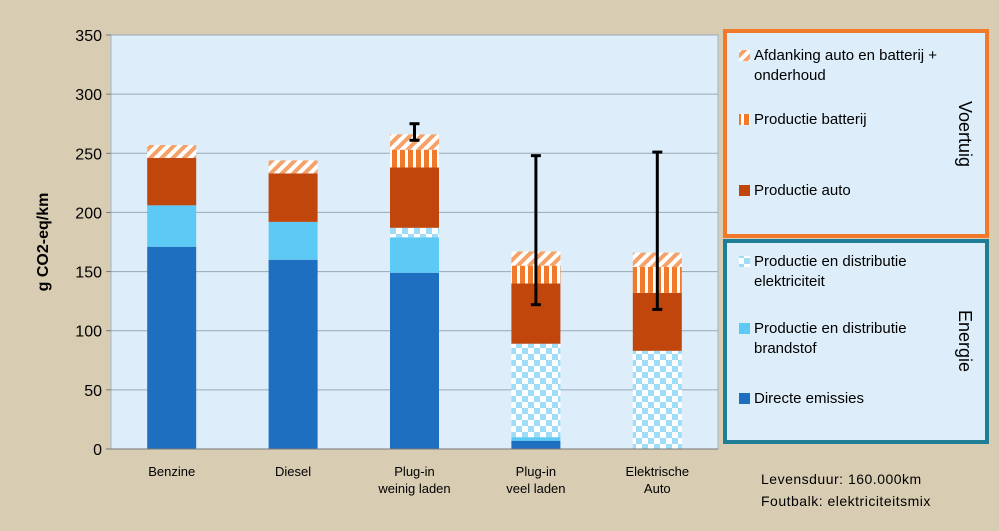  Describe the element at coordinates (535, 488) in the screenshot. I see `x-tick-label: veel laden` at that location.